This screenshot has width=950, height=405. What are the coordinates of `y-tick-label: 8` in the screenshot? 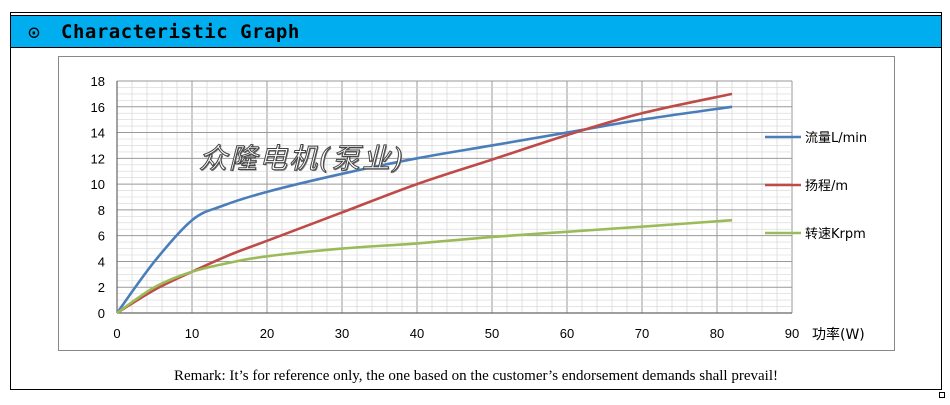 It's located at (101, 210).